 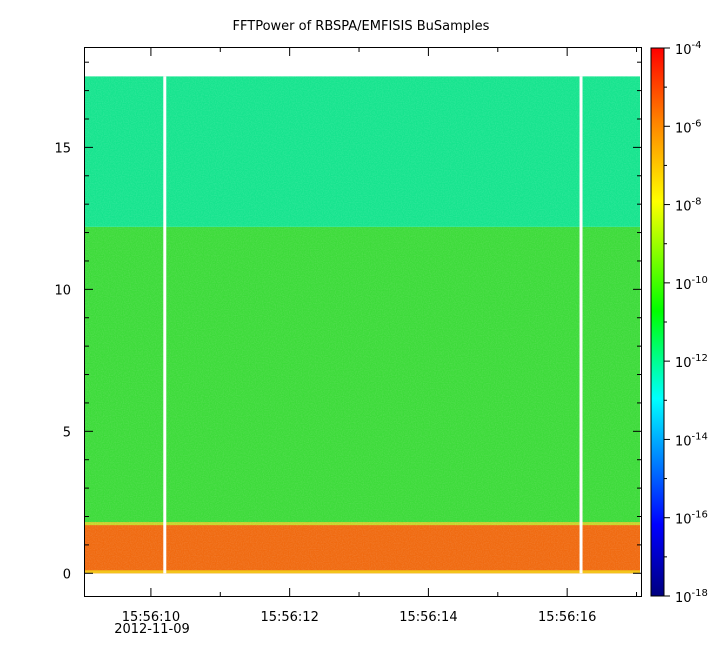 I want to click on y-tick-label: 15, so click(x=62, y=148).